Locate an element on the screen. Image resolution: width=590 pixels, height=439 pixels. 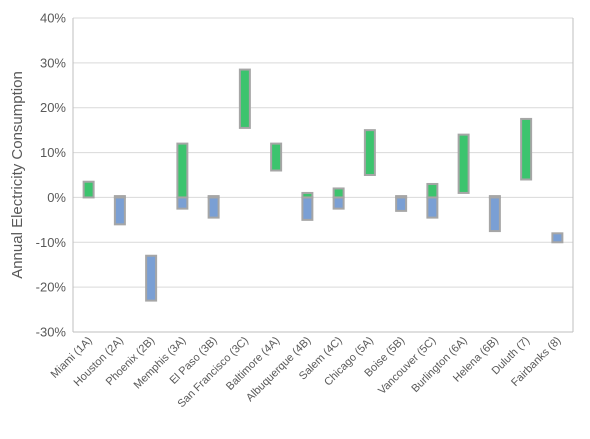
y-tick-labels: -30% -20% -10% 0% 10% 20% 30% 40% is located at coordinates (51, 175).